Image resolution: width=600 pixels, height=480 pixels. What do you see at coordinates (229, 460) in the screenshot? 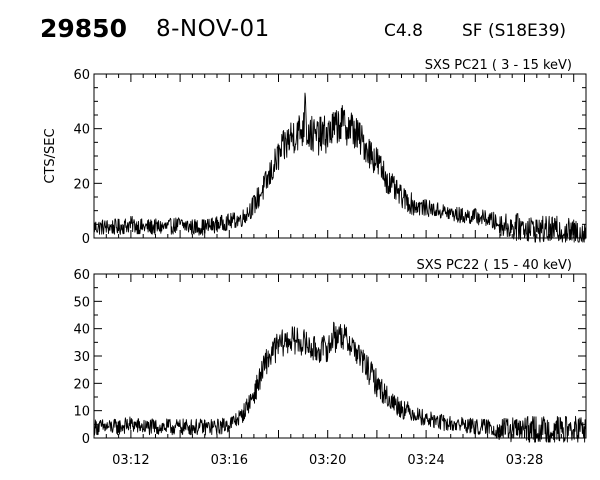
I see `x-tick-label: 03:16` at bounding box center [229, 460].